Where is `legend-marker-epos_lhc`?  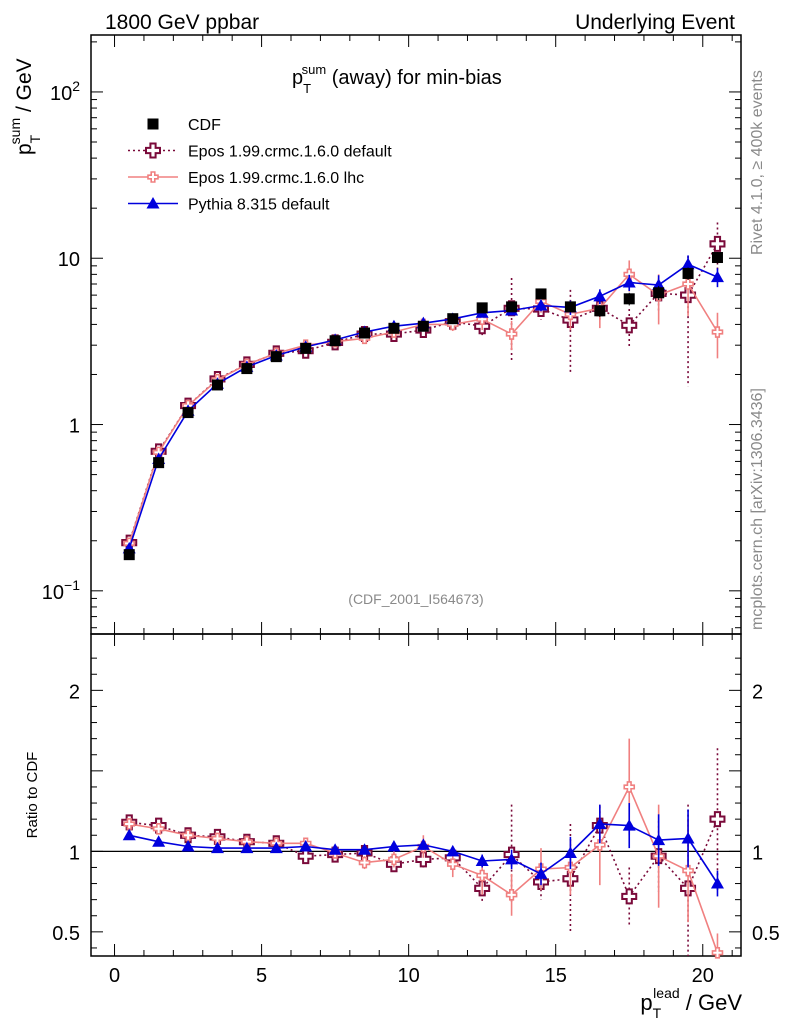 legend-marker-epos_lhc is located at coordinates (153, 177).